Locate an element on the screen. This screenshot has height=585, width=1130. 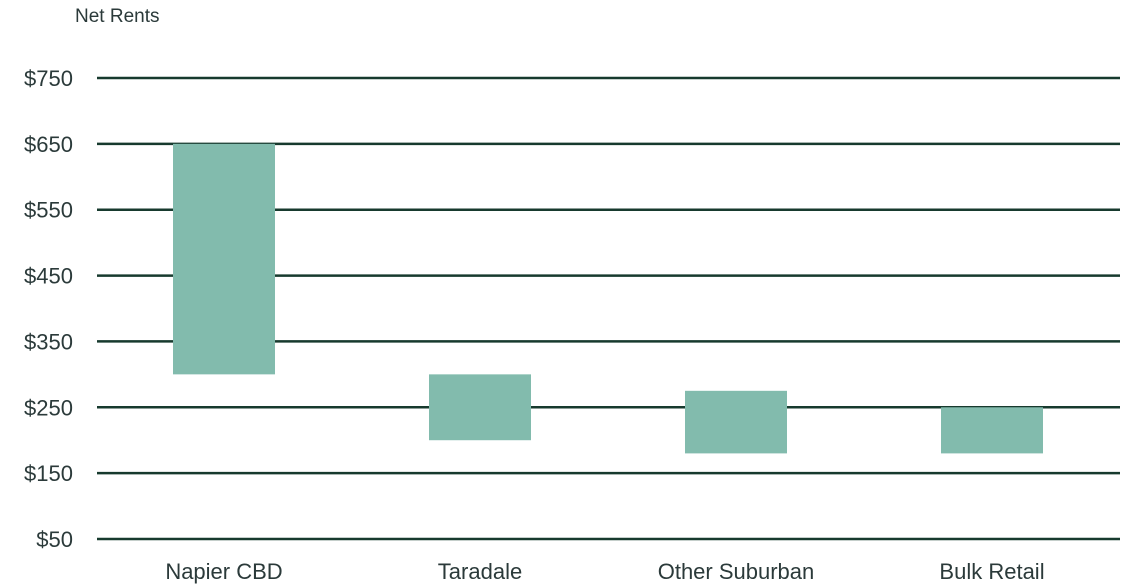
y-tick-label: $750 is located at coordinates (48, 78).